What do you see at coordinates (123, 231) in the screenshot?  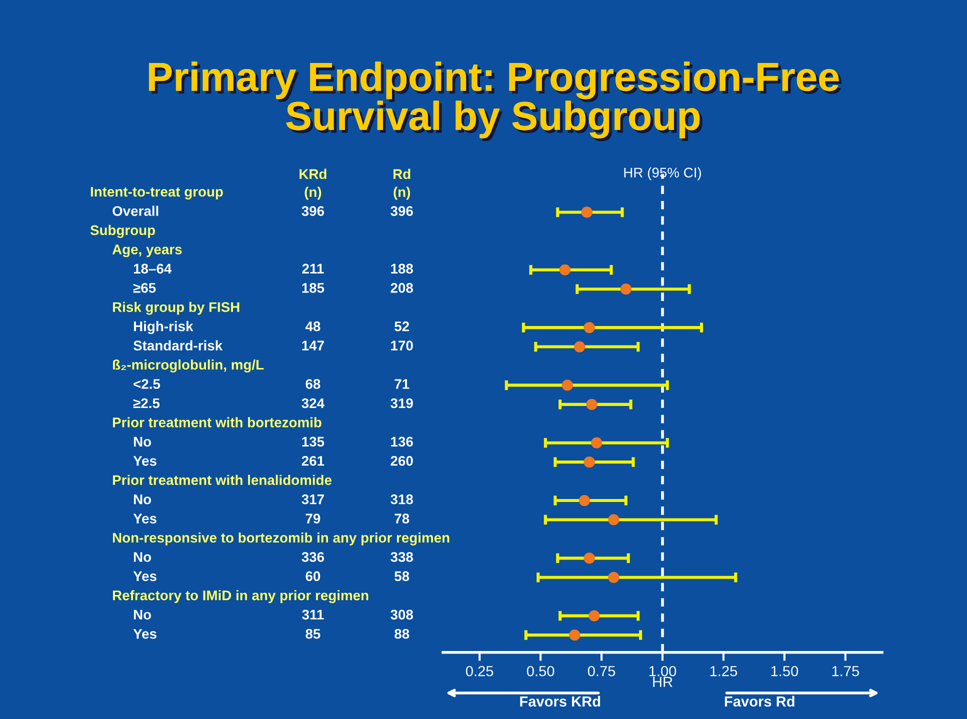 I see `category-label: Subgroup` at bounding box center [123, 231].